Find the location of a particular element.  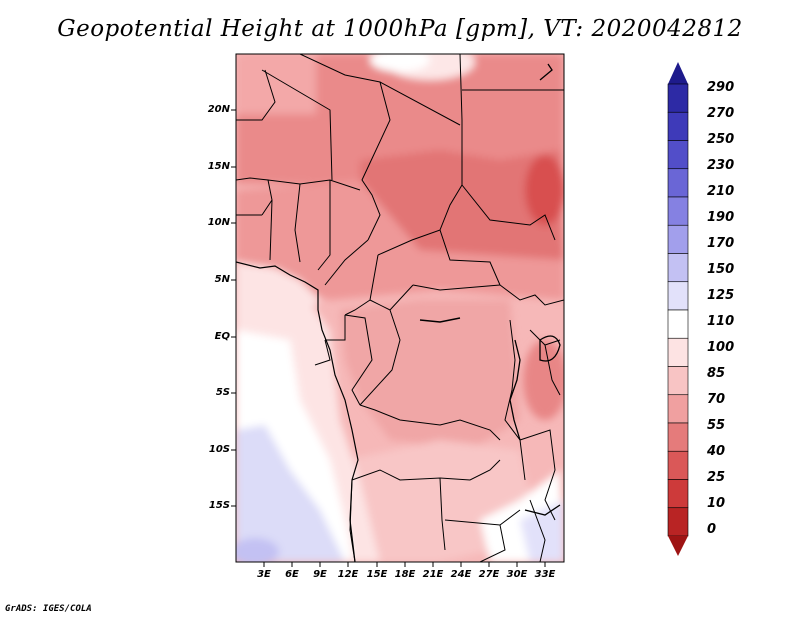

lon-label-21e: 21E is located at coordinates (433, 574).